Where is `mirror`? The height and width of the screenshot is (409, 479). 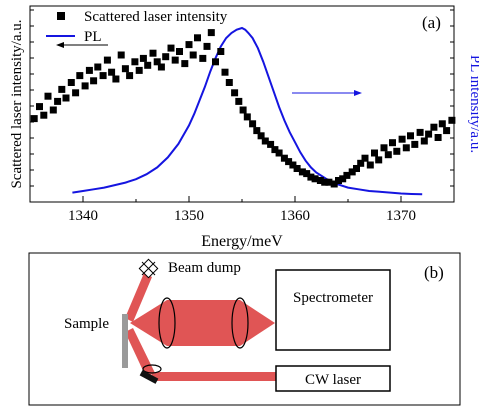 mirror is located at coordinates (149, 377).